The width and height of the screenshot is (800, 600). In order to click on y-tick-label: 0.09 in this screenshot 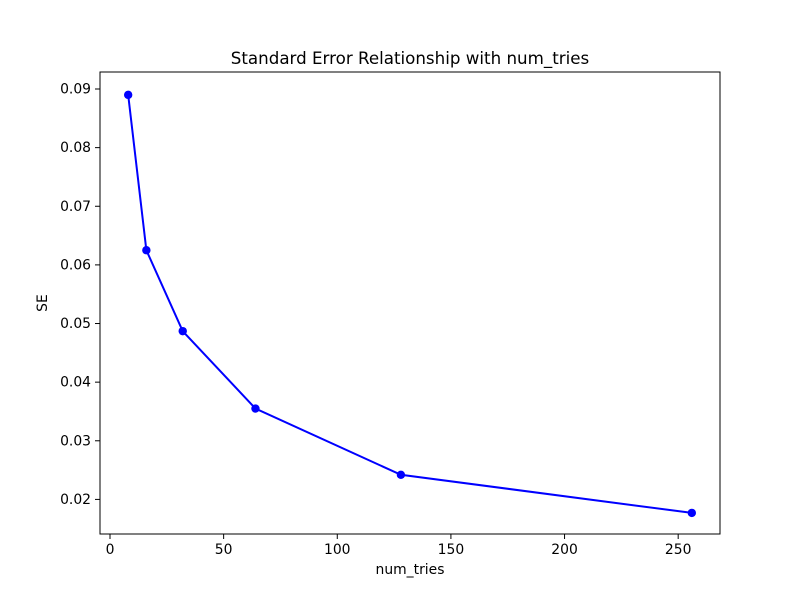, I will do `click(75, 90)`.